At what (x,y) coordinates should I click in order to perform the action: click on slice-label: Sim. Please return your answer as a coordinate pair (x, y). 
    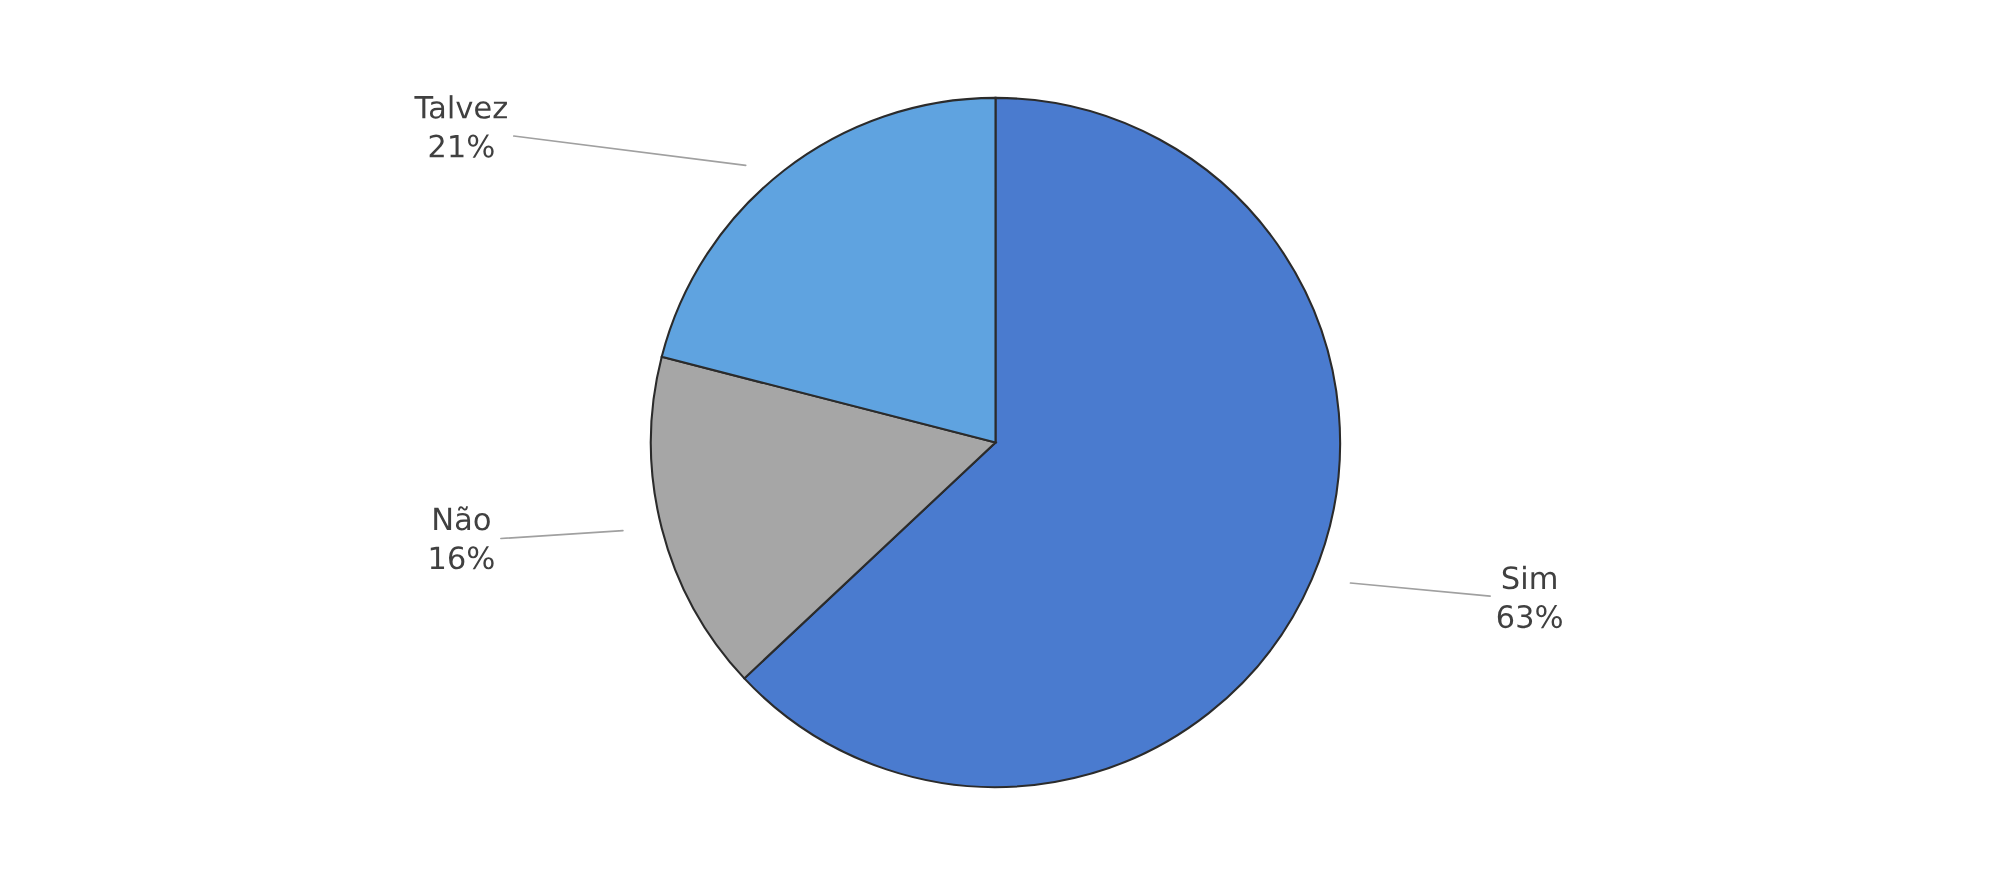
    Looking at the image, I should click on (1529, 577).